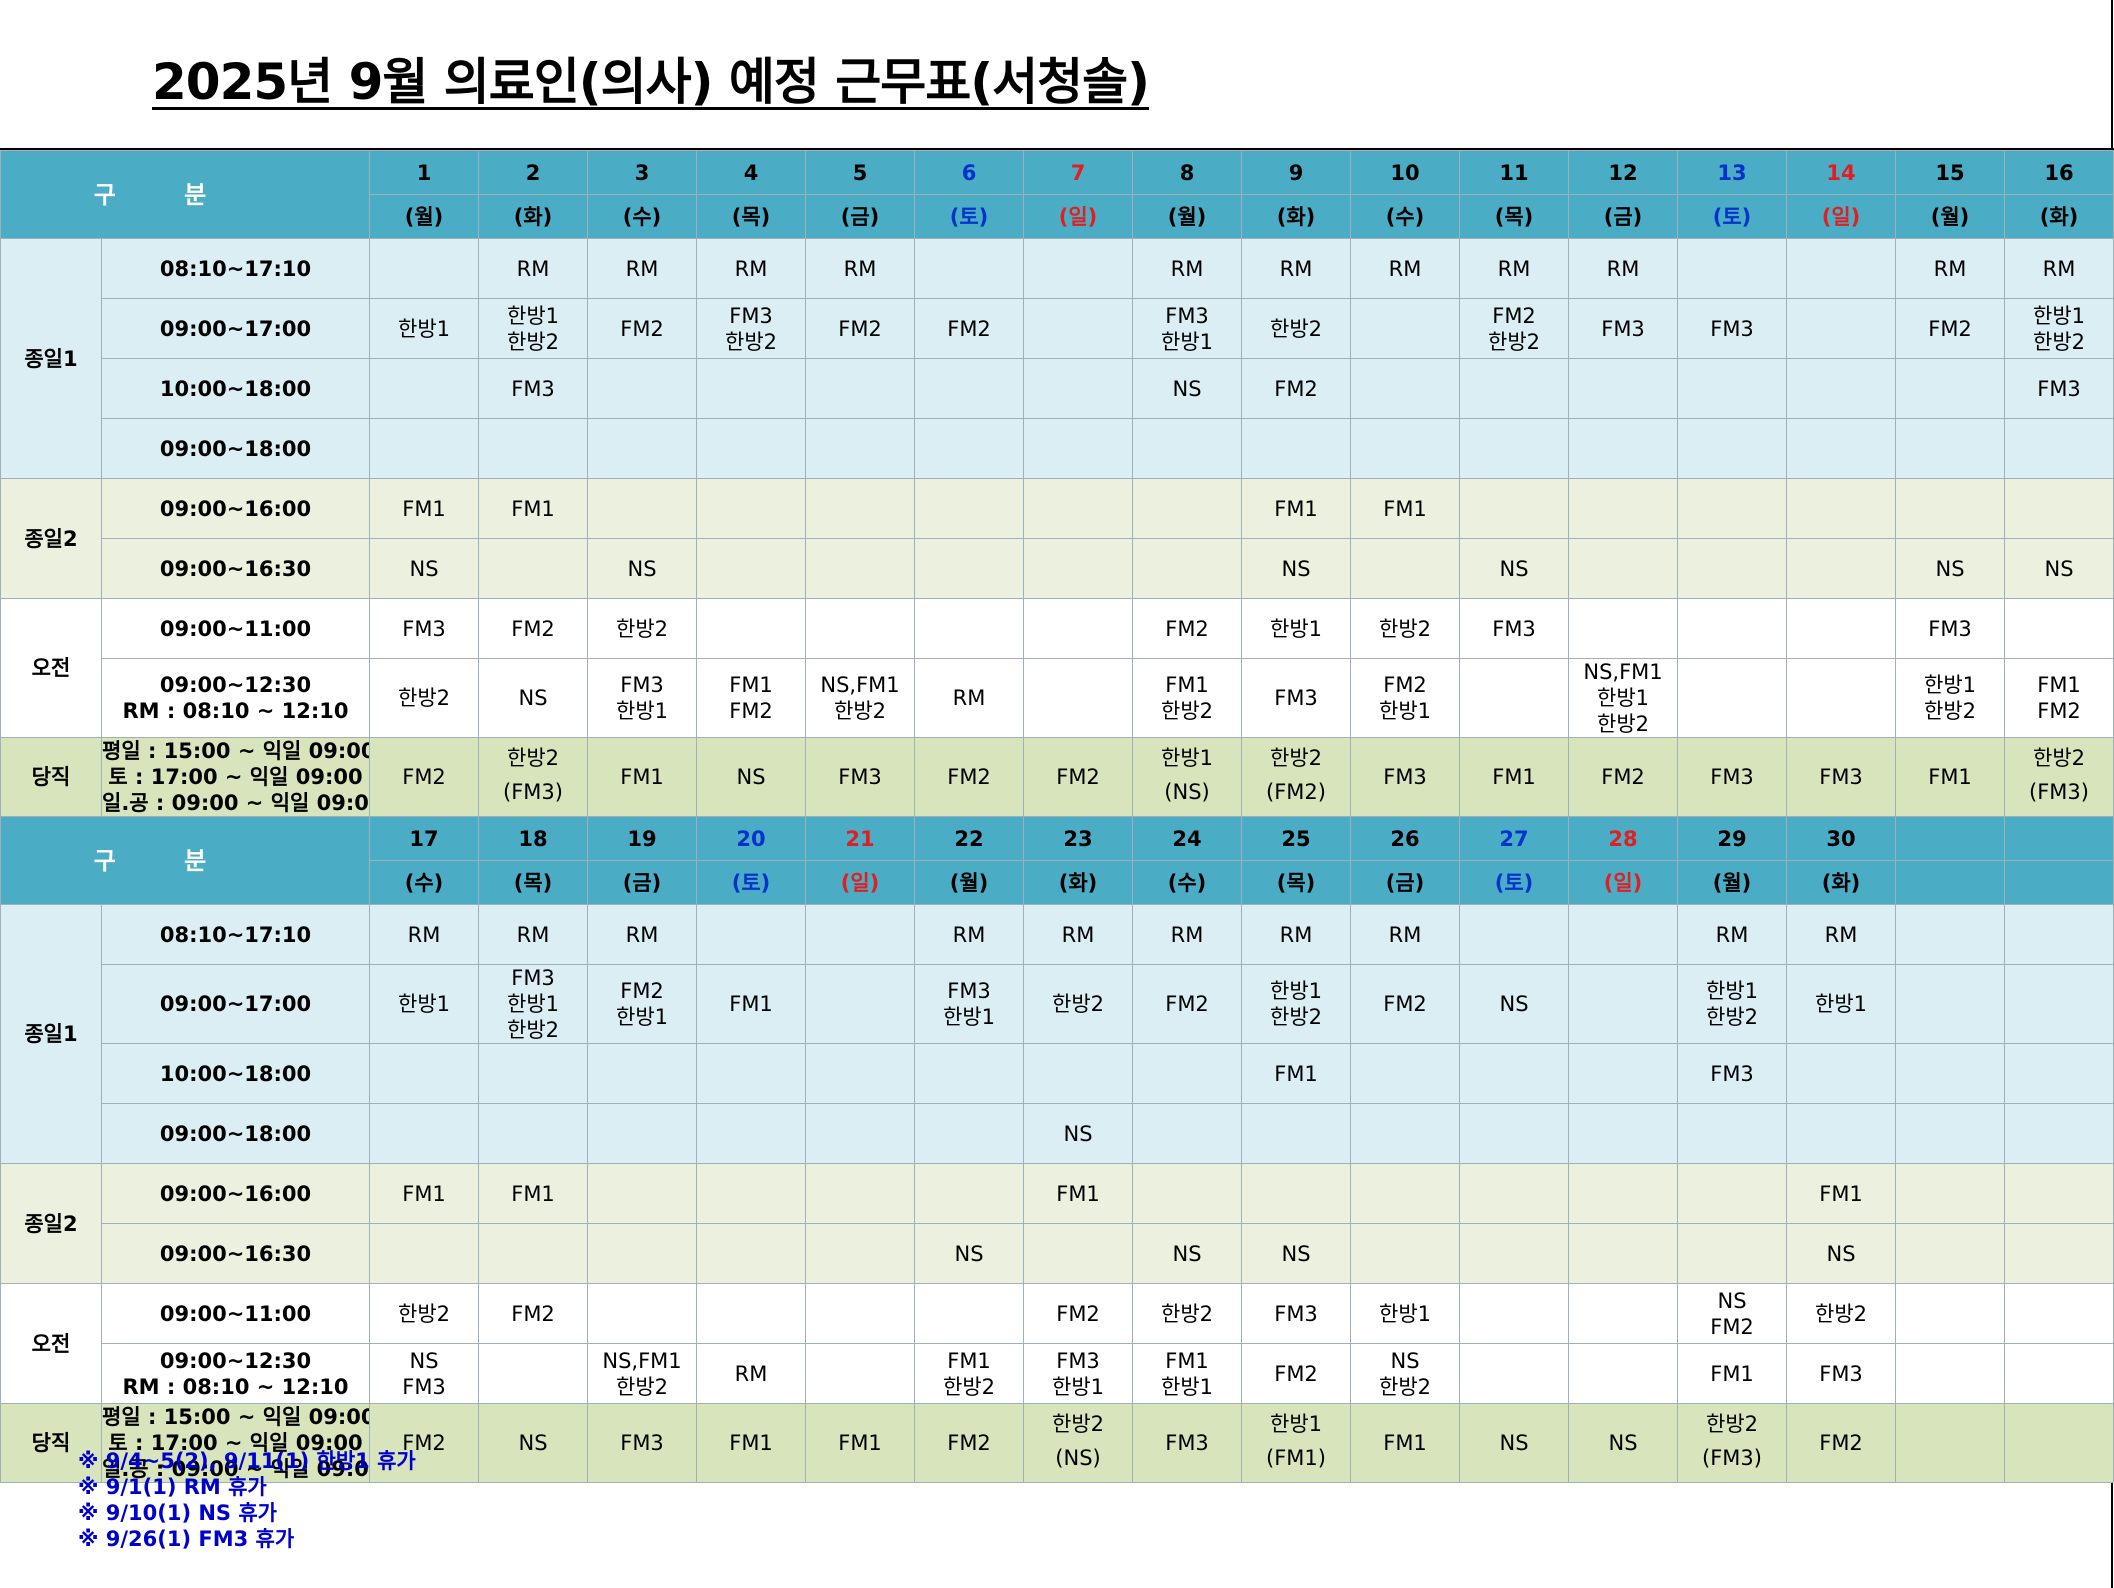 The height and width of the screenshot is (1588, 2114). I want to click on shift-cell: 한방2, so click(1296, 328).